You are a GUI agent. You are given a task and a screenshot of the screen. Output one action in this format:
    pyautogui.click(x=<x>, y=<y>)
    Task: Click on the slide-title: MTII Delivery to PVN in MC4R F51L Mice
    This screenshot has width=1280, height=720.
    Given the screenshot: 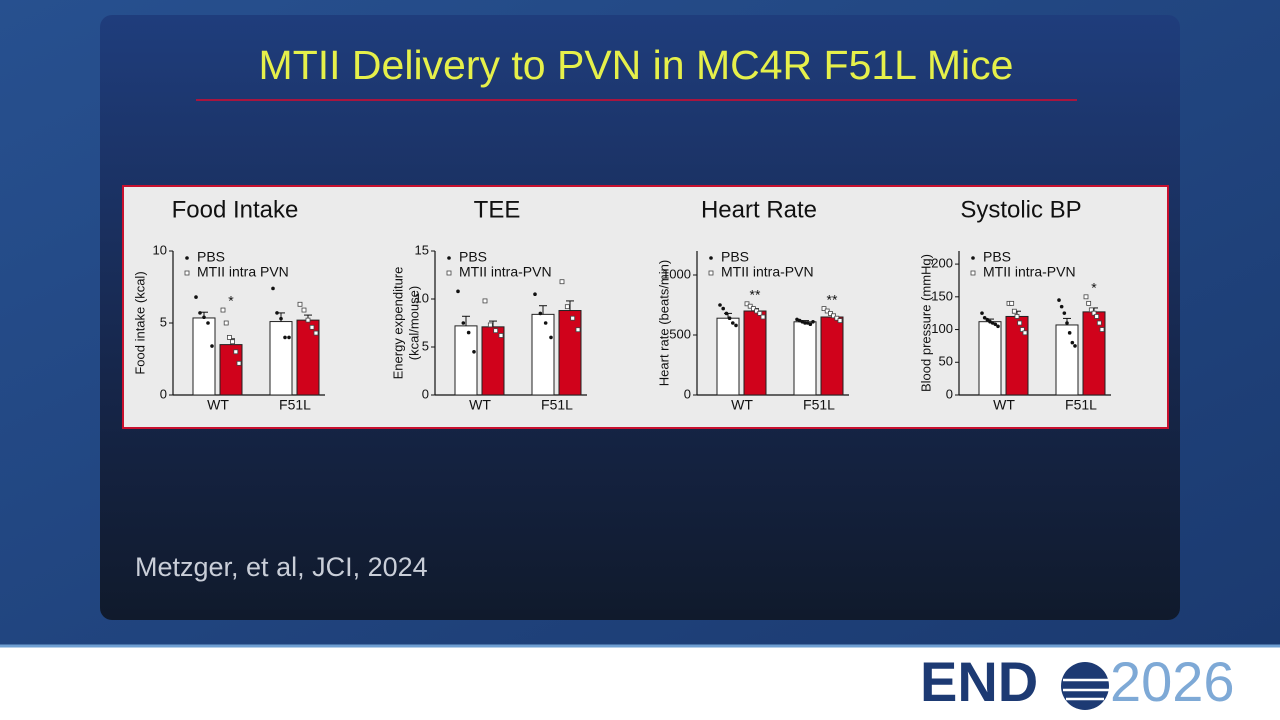 What is the action you would take?
    pyautogui.click(x=636, y=65)
    